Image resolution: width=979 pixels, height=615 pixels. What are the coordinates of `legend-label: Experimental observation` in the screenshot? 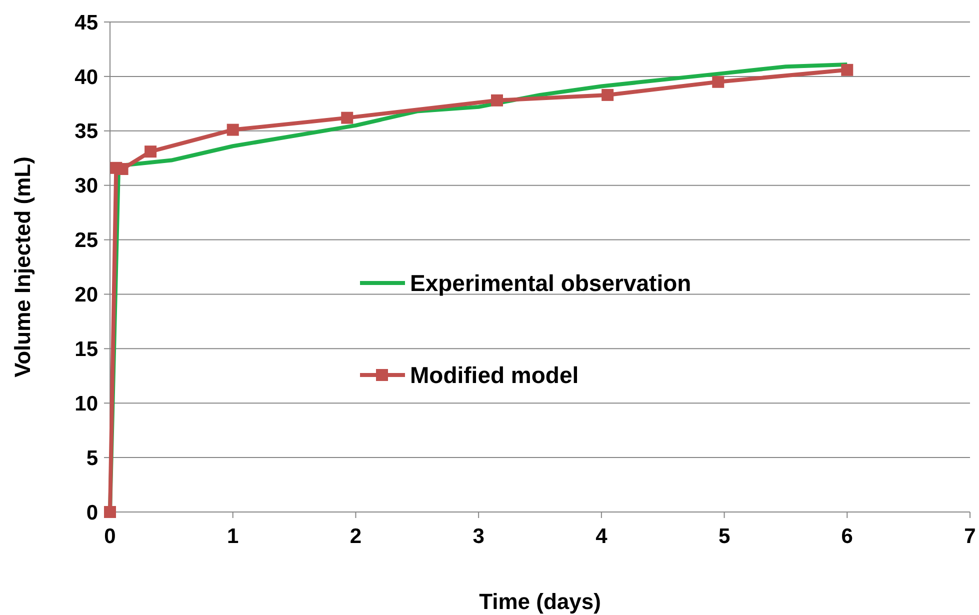 It's located at (551, 283).